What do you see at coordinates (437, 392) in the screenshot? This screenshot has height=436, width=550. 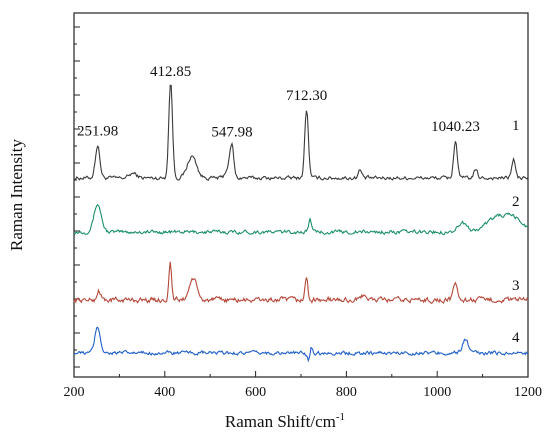 I see `x-tick-label: 1000` at bounding box center [437, 392].